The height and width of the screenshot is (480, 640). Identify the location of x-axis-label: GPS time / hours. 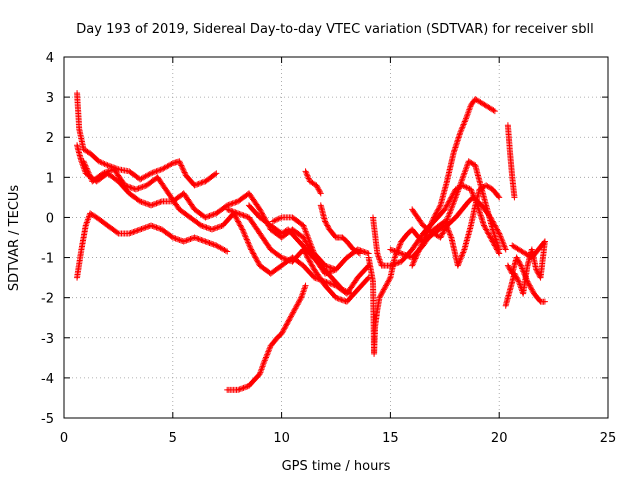
(336, 466).